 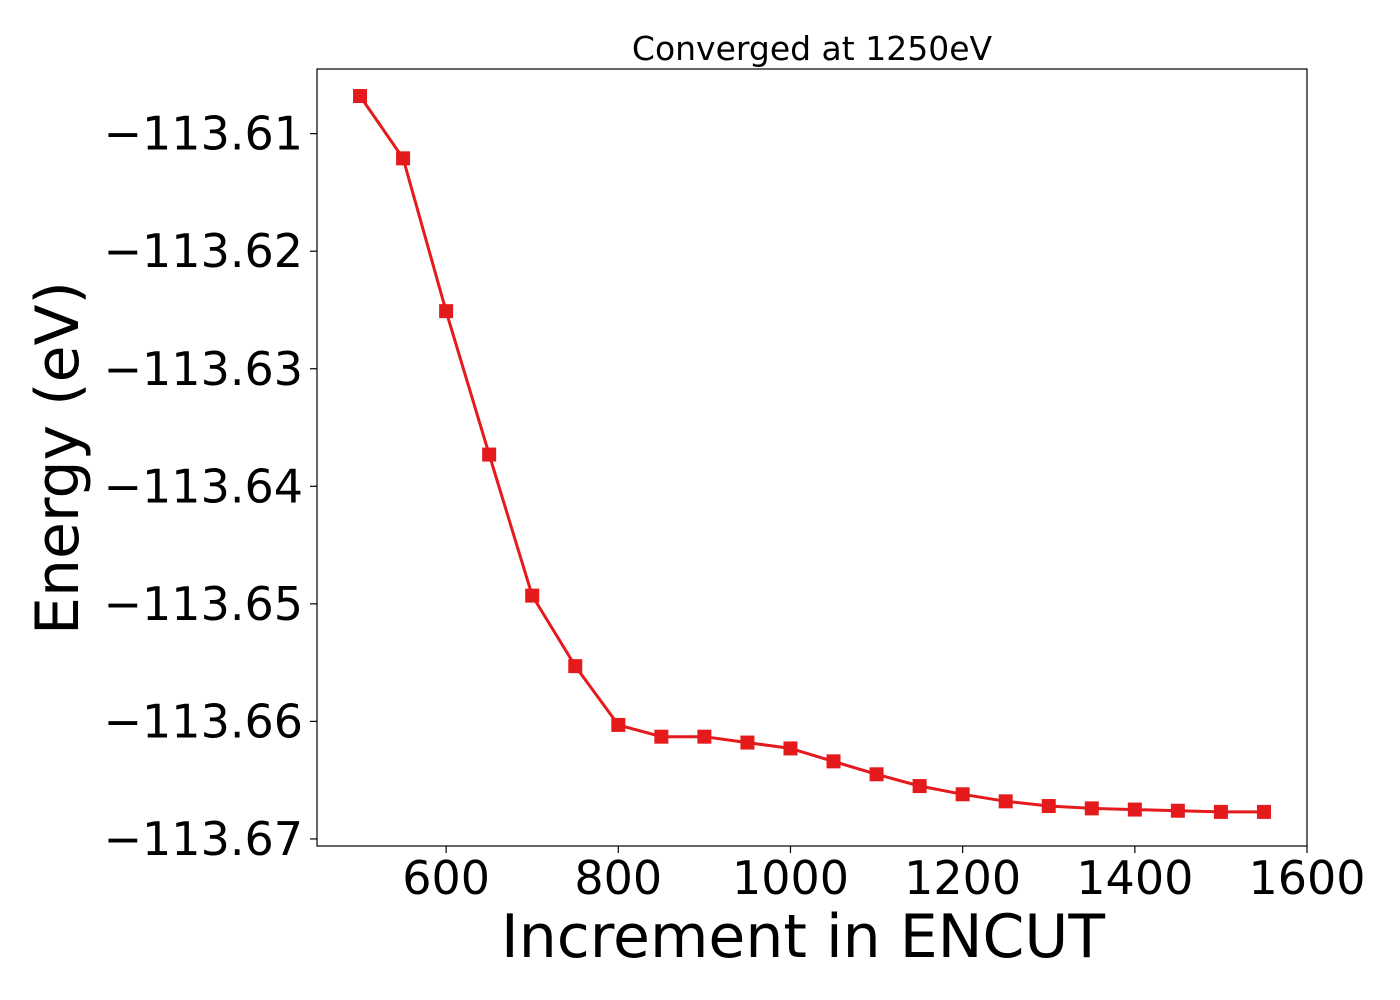 What do you see at coordinates (204, 721) in the screenshot?
I see `y-tick-label: −113.66` at bounding box center [204, 721].